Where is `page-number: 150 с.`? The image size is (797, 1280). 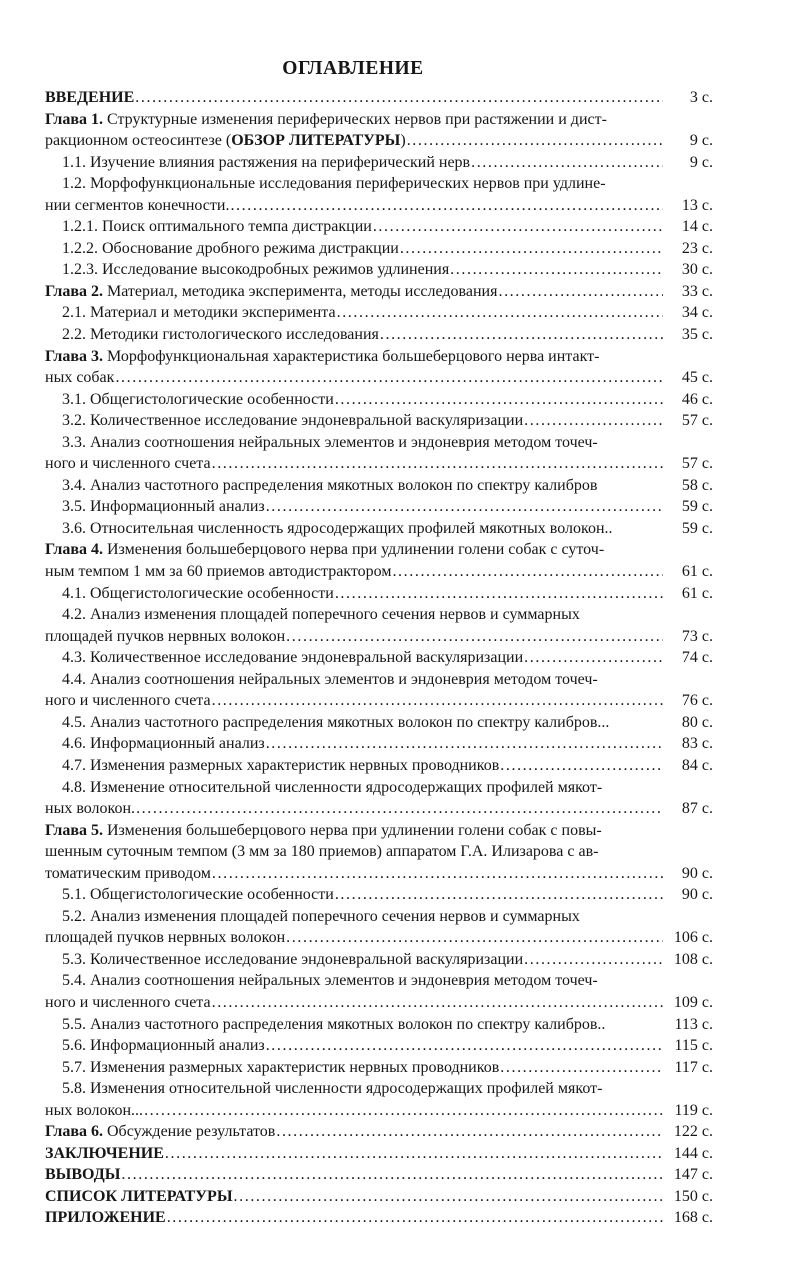 page-number: 150 с. is located at coordinates (693, 1196).